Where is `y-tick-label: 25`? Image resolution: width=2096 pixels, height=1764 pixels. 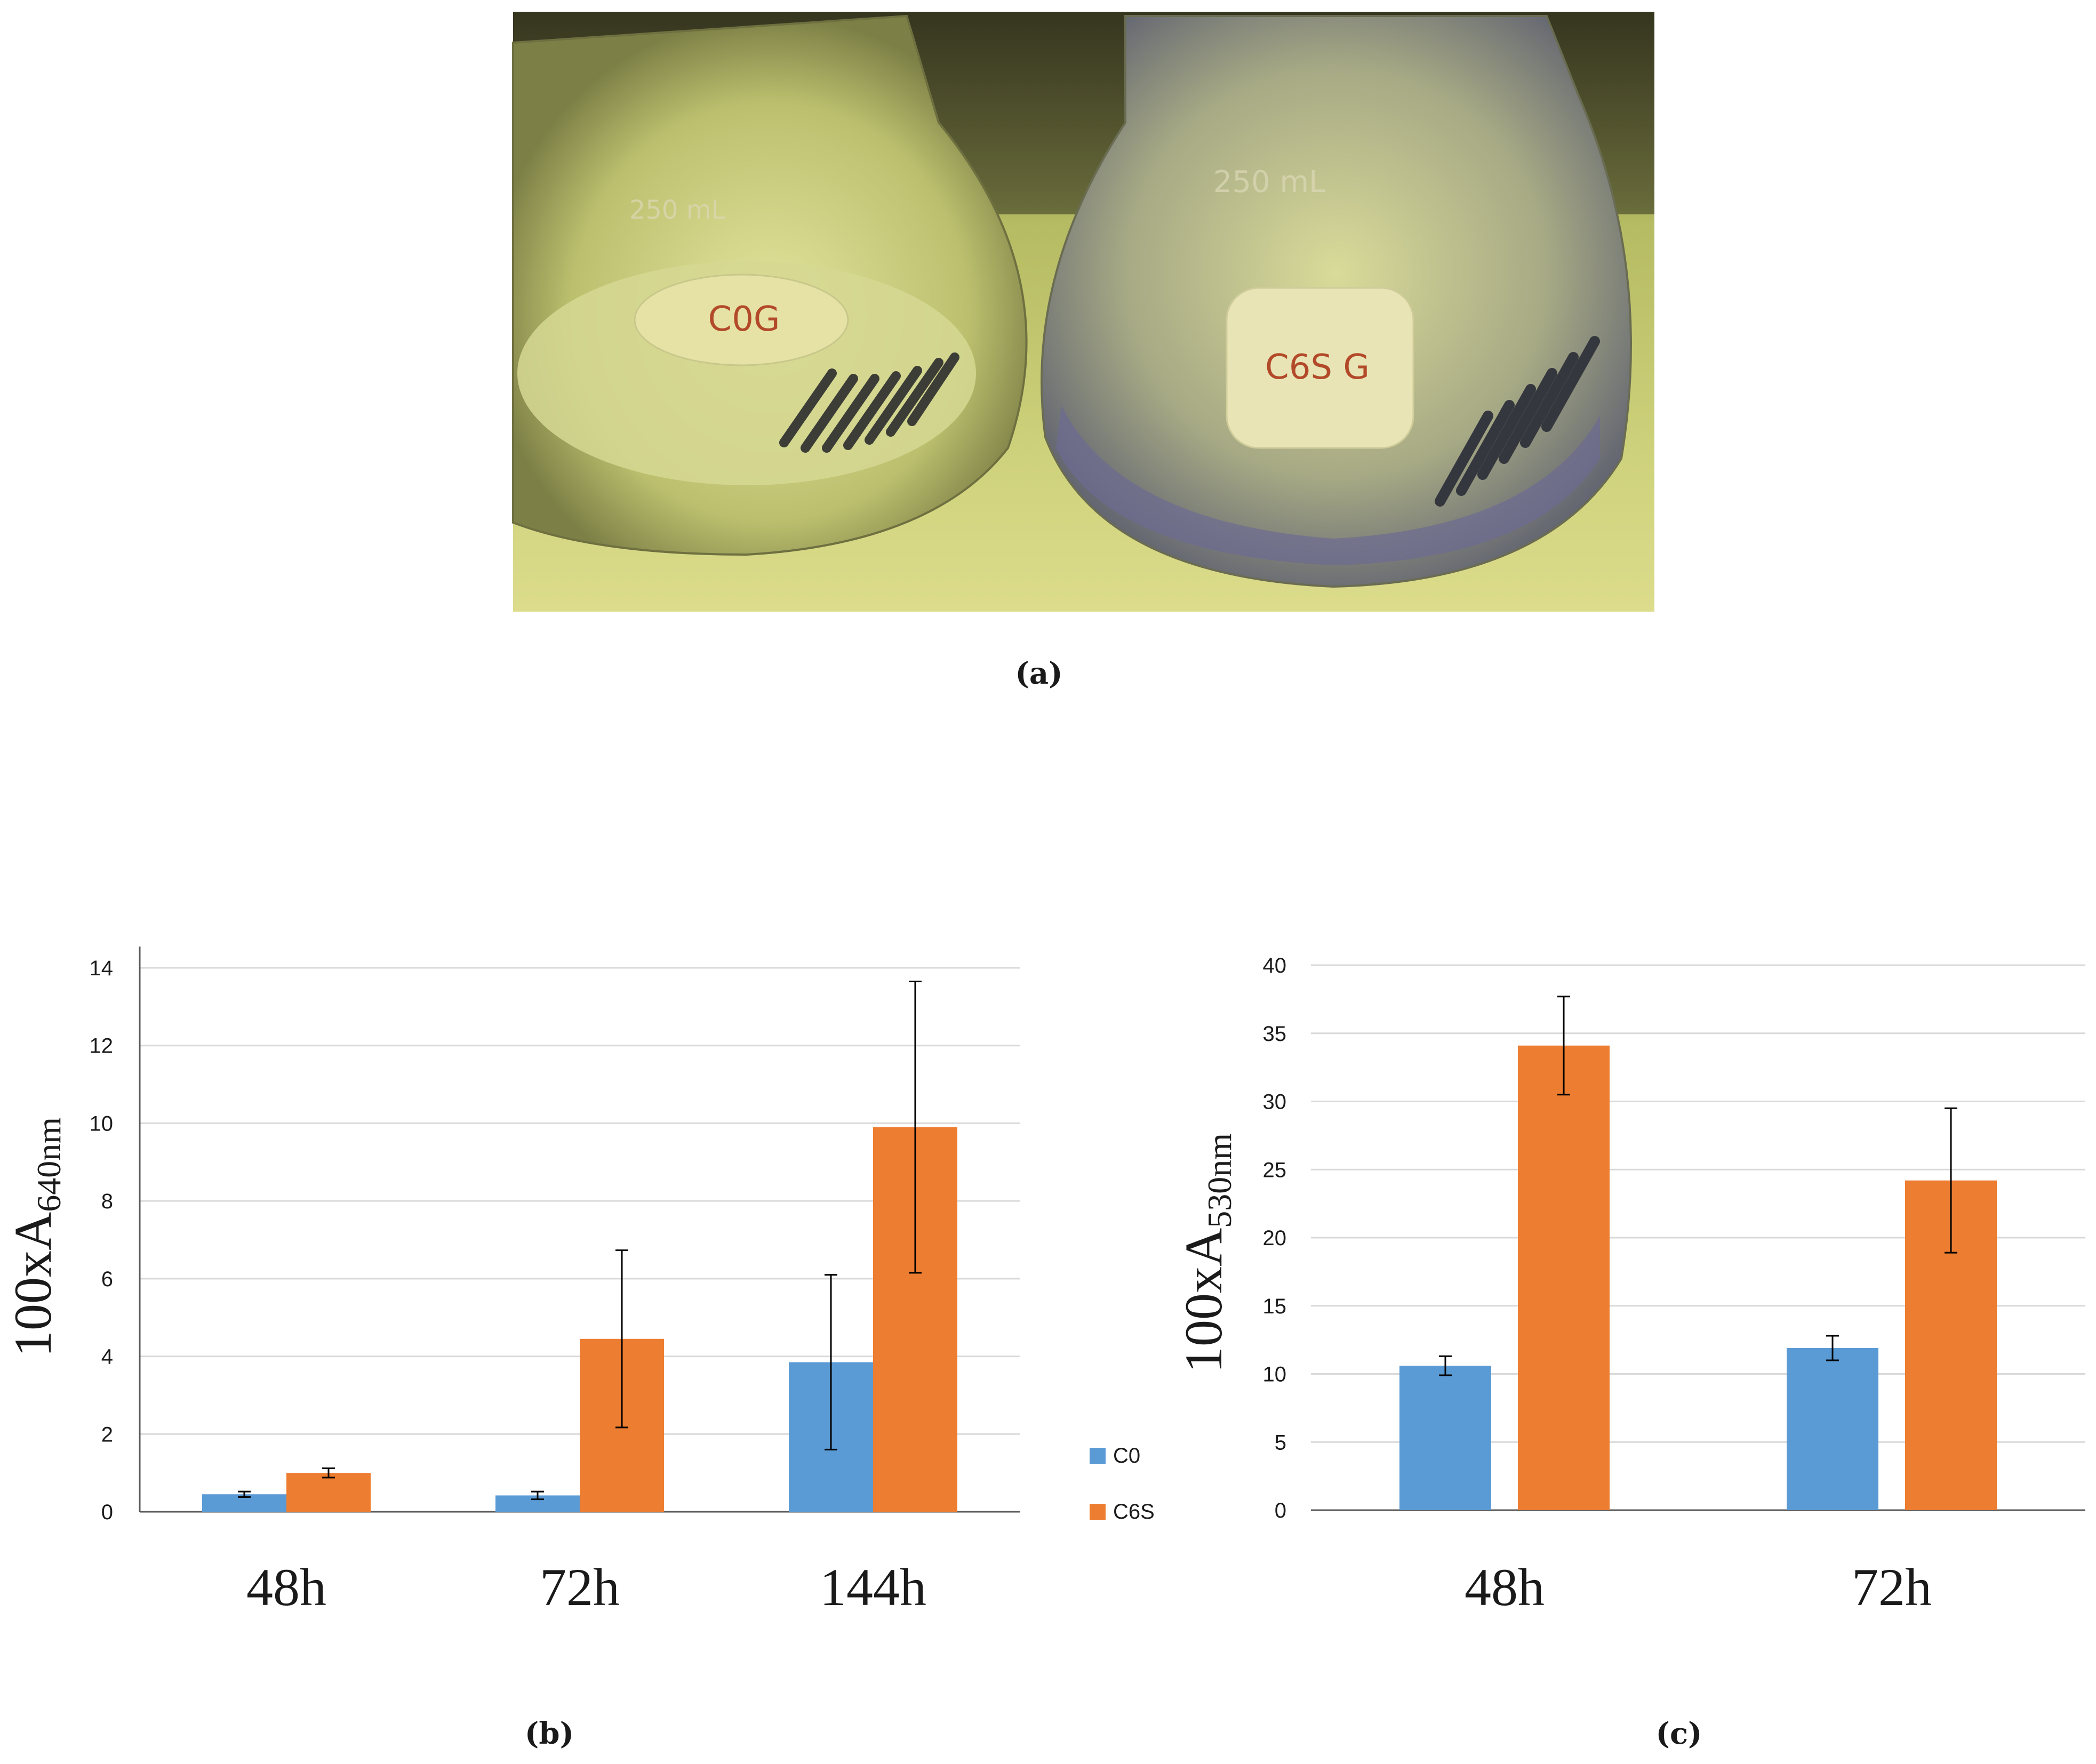
y-tick-label: 25 is located at coordinates (1275, 1170).